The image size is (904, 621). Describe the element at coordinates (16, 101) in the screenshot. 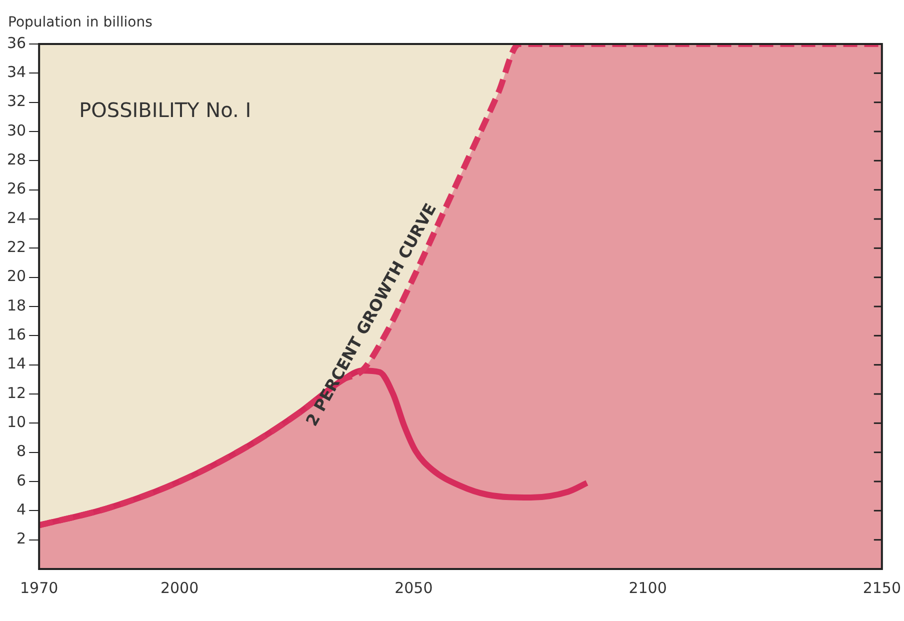

I see `y-tick-label: 32` at that location.